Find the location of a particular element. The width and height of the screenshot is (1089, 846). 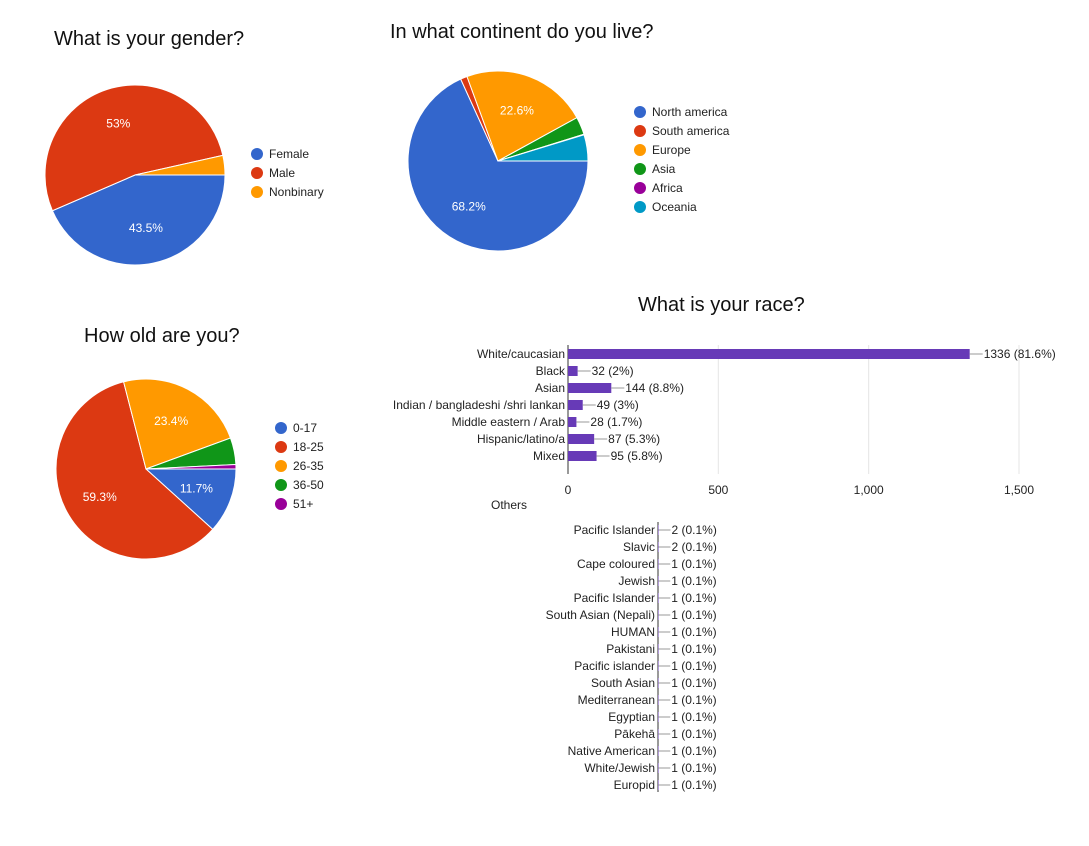

others-category-label: South Asian (Nepali) is located at coordinates (600, 615).